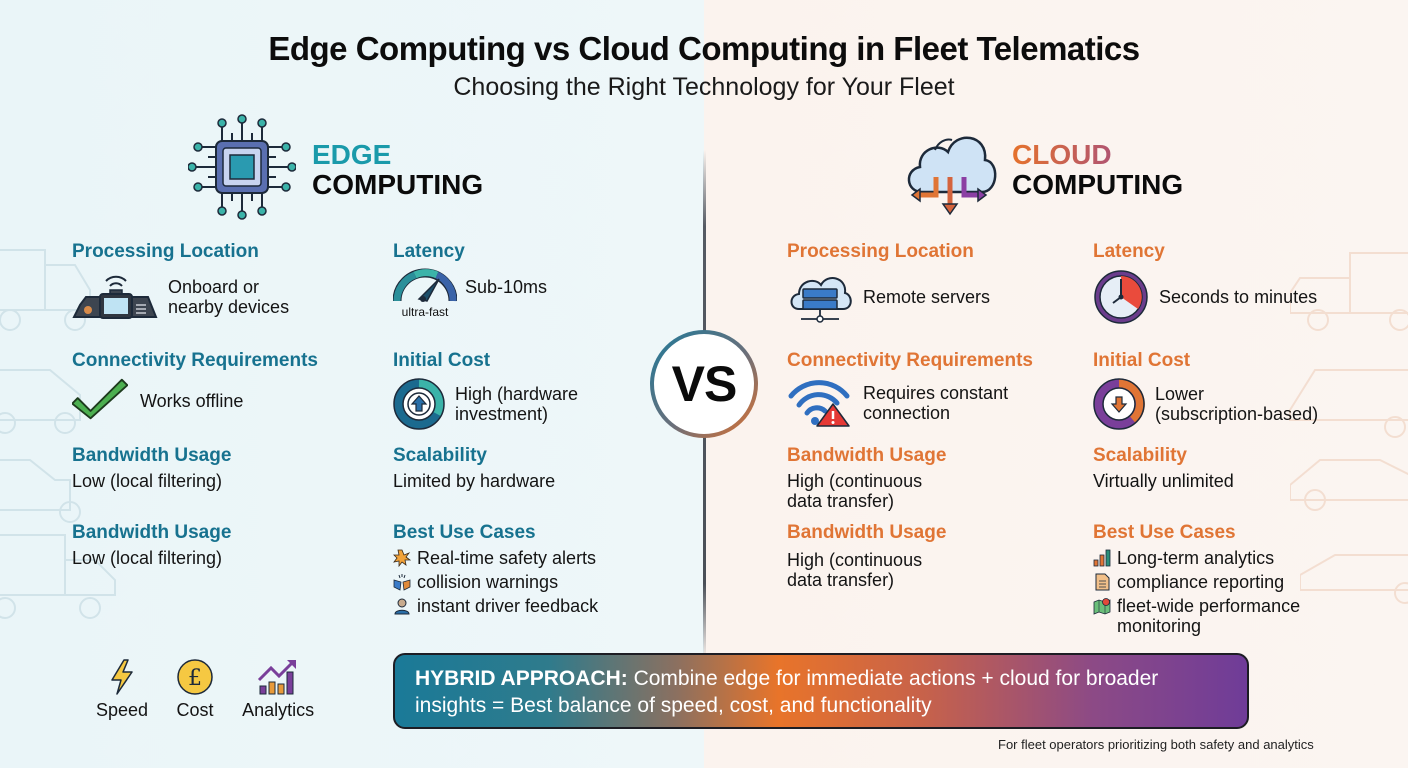  Describe the element at coordinates (495, 582) in the screenshot. I see `use-case-item: collision warnings` at that location.